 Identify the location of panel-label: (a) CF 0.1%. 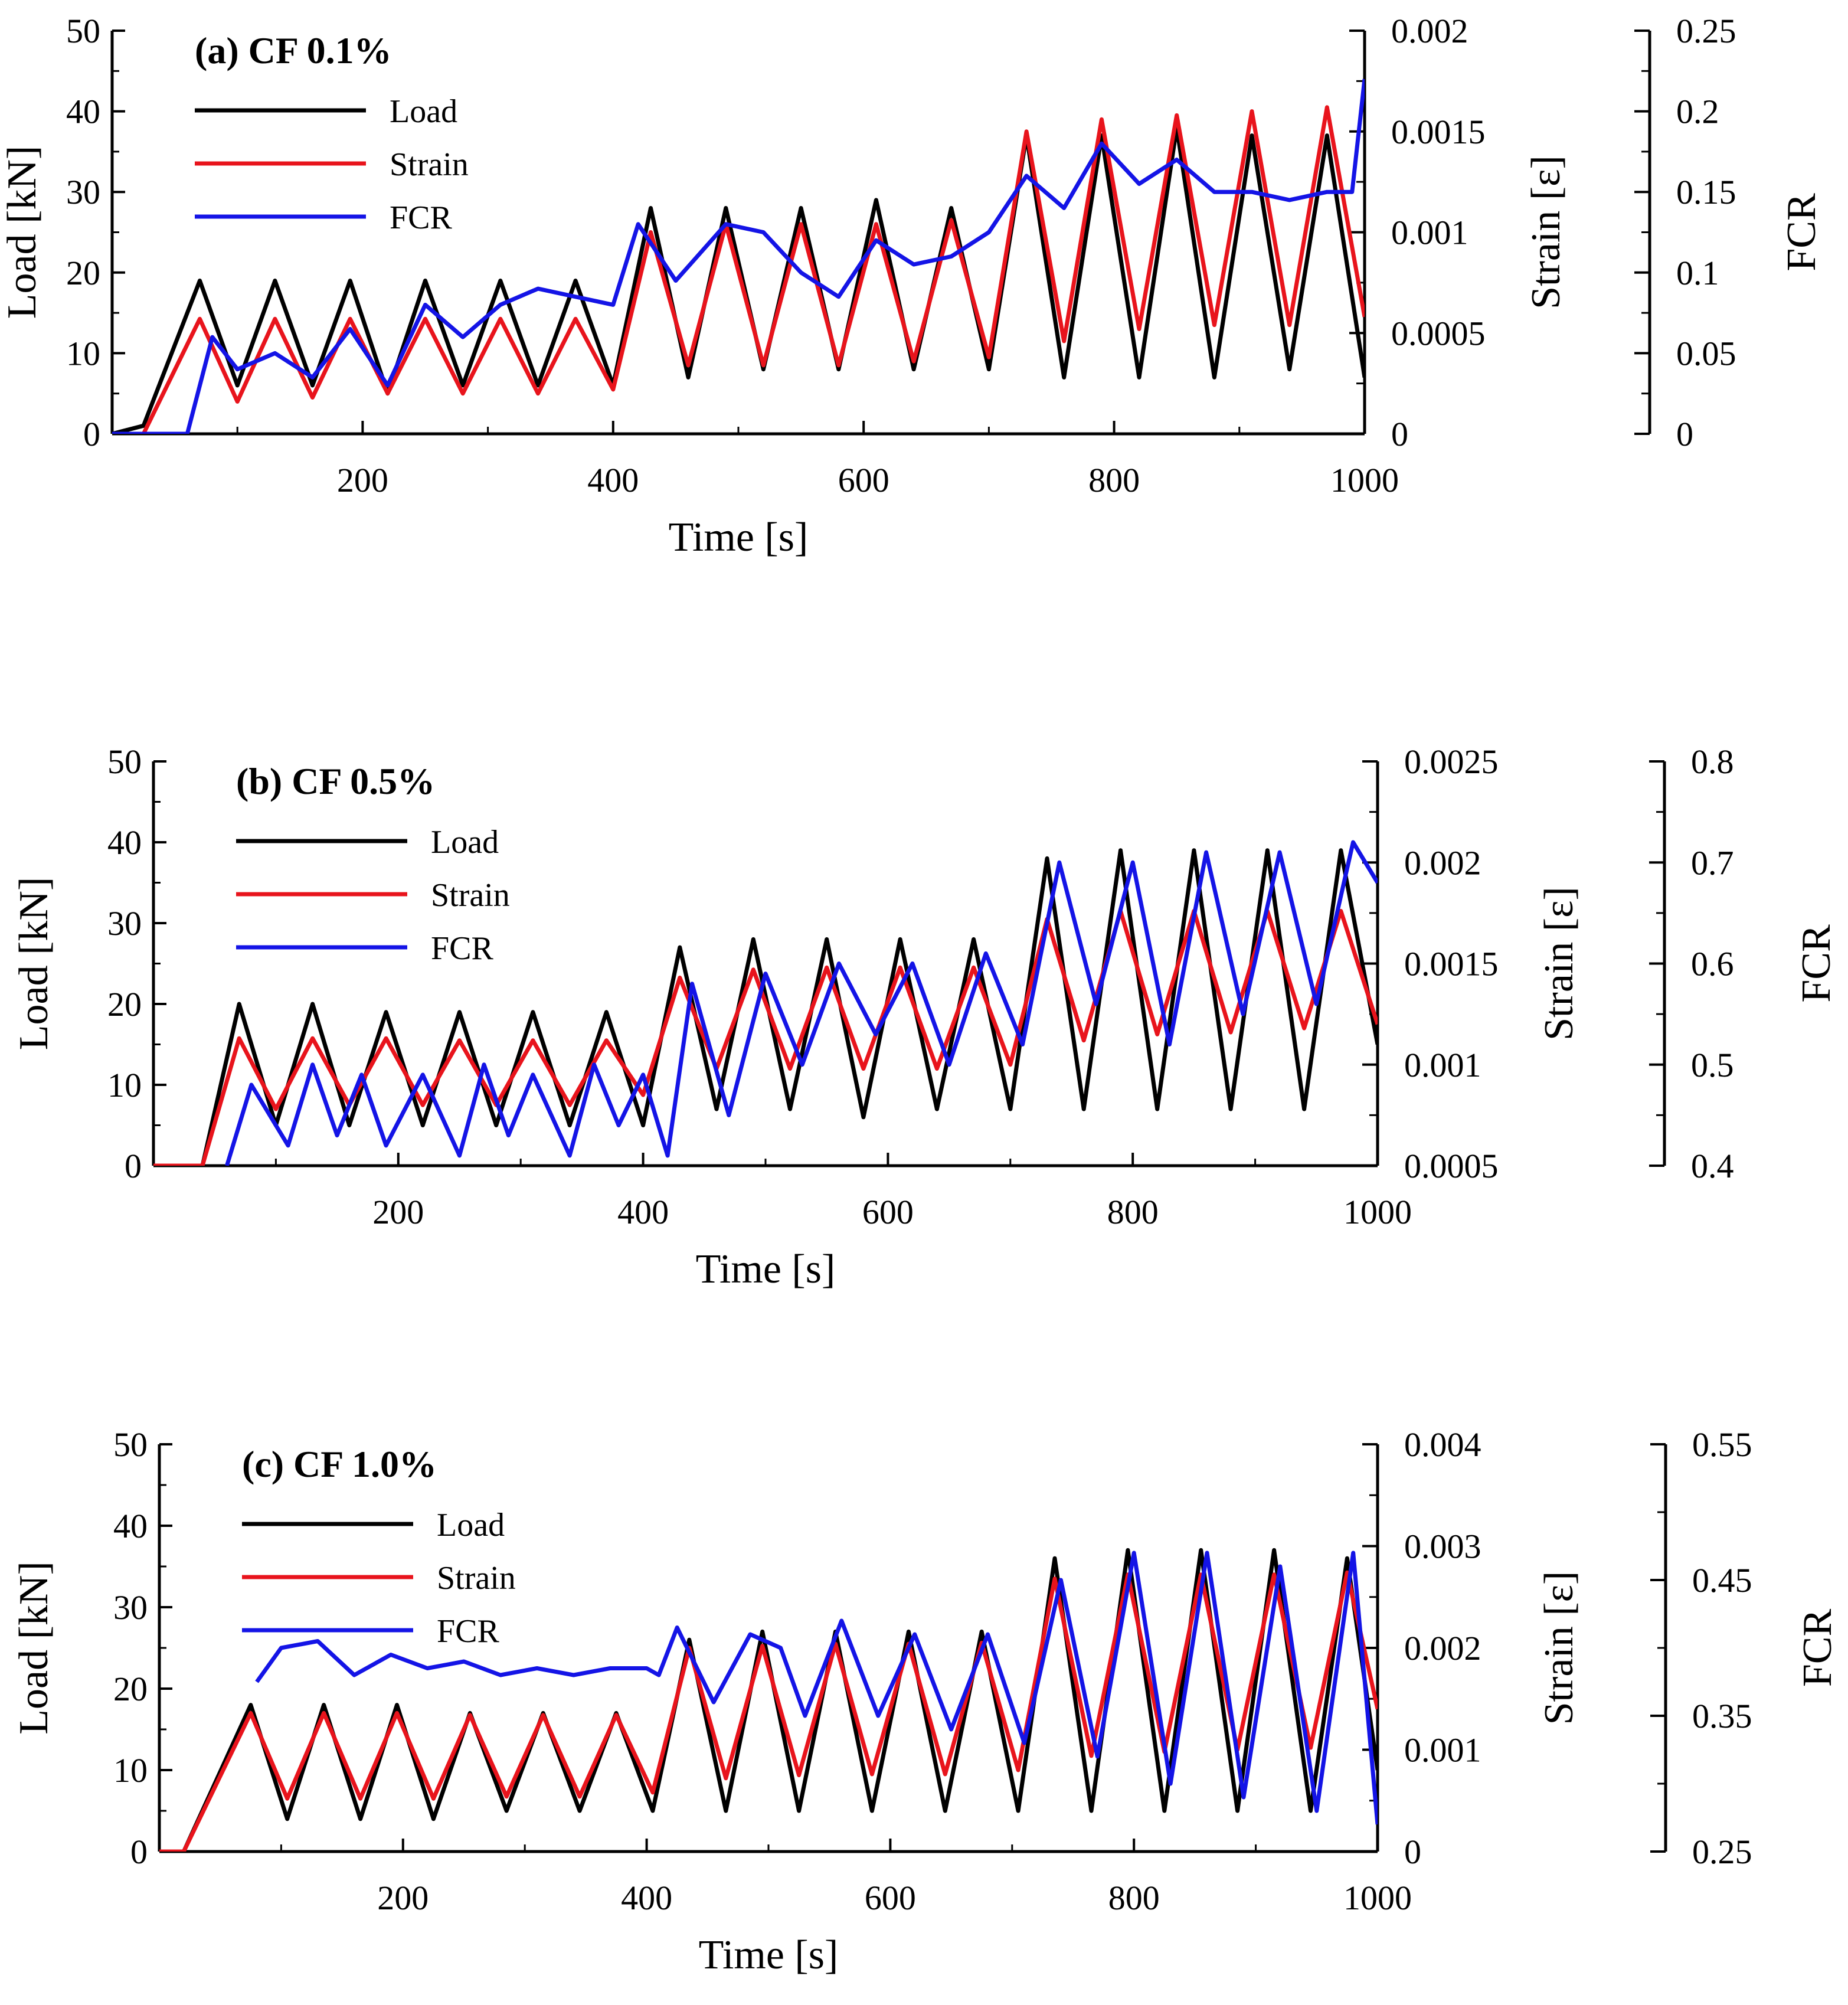
(294, 50).